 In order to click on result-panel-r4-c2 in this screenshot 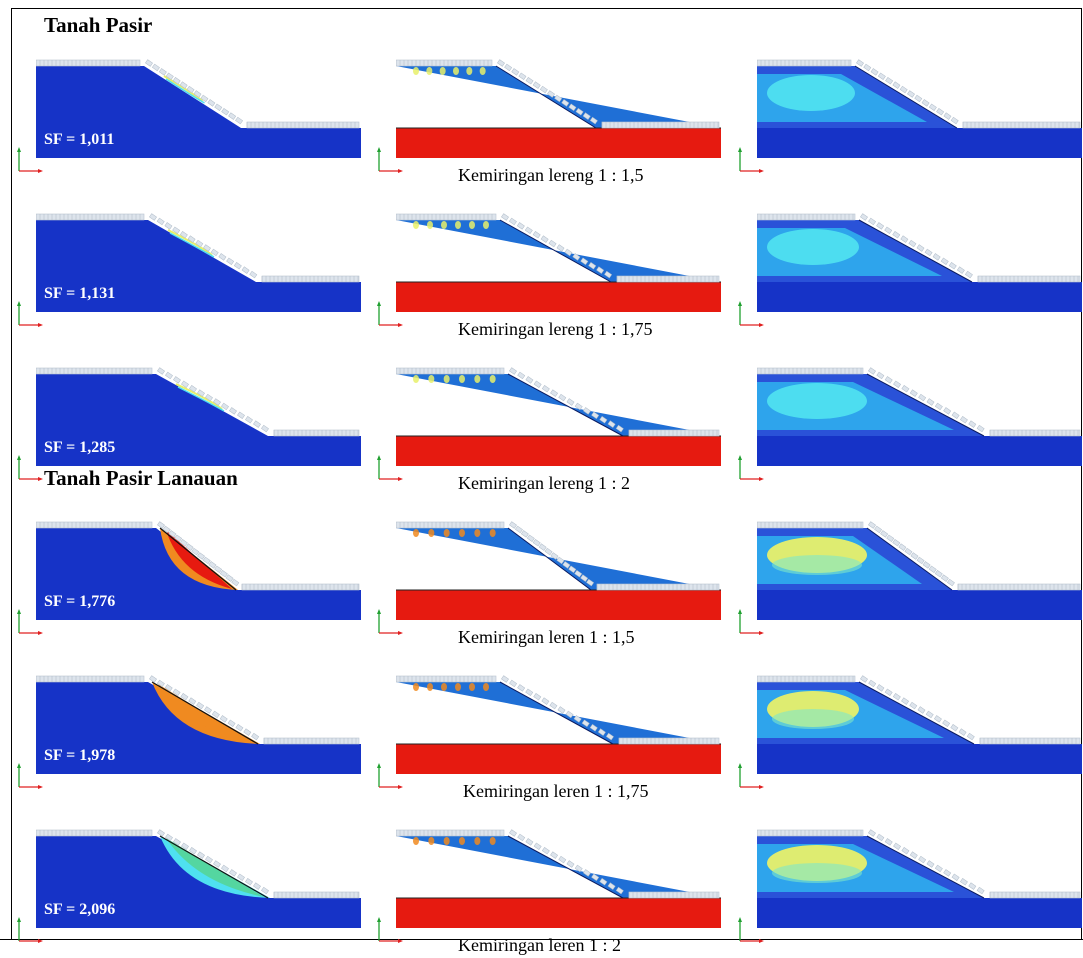, I will do `click(558, 570)`.